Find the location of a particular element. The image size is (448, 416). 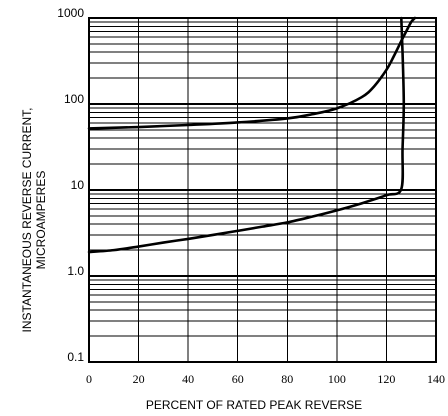

y-axis-label-line-2: MICROAMPERES is located at coordinates (41, 220).